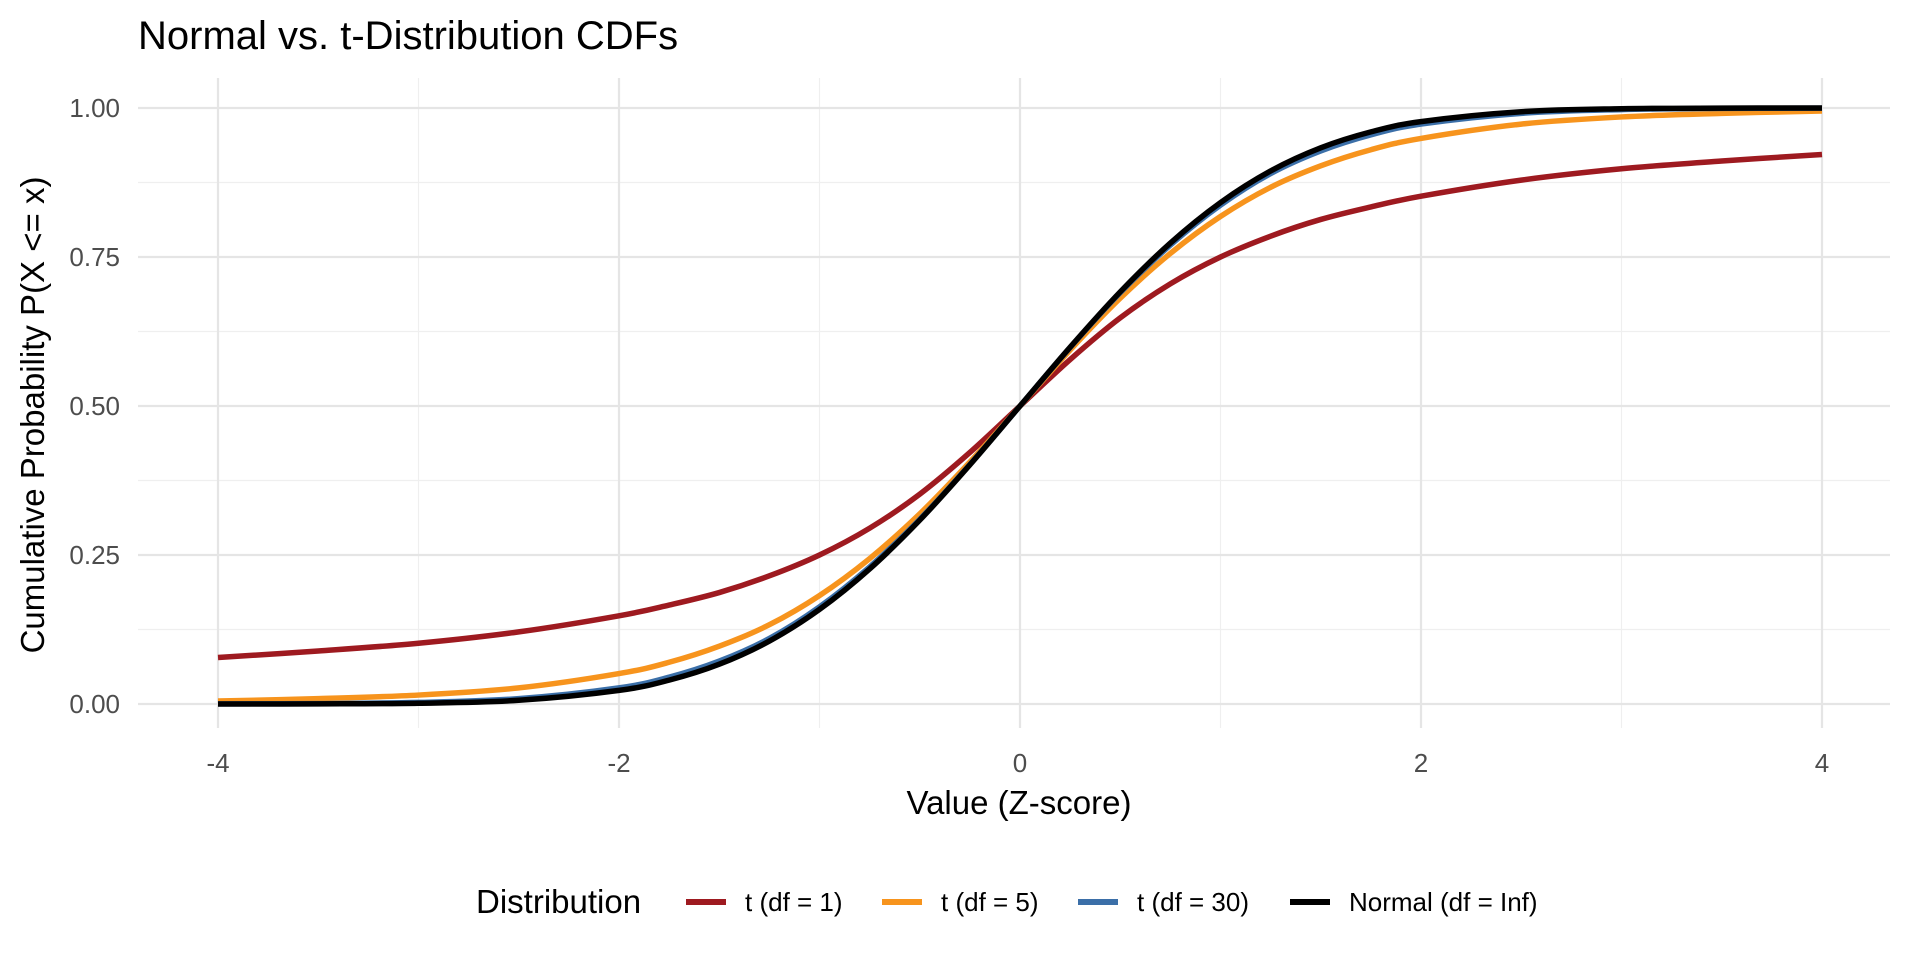  I want to click on chart-title: Normal vs. t-Distribution CDFs, so click(408, 36).